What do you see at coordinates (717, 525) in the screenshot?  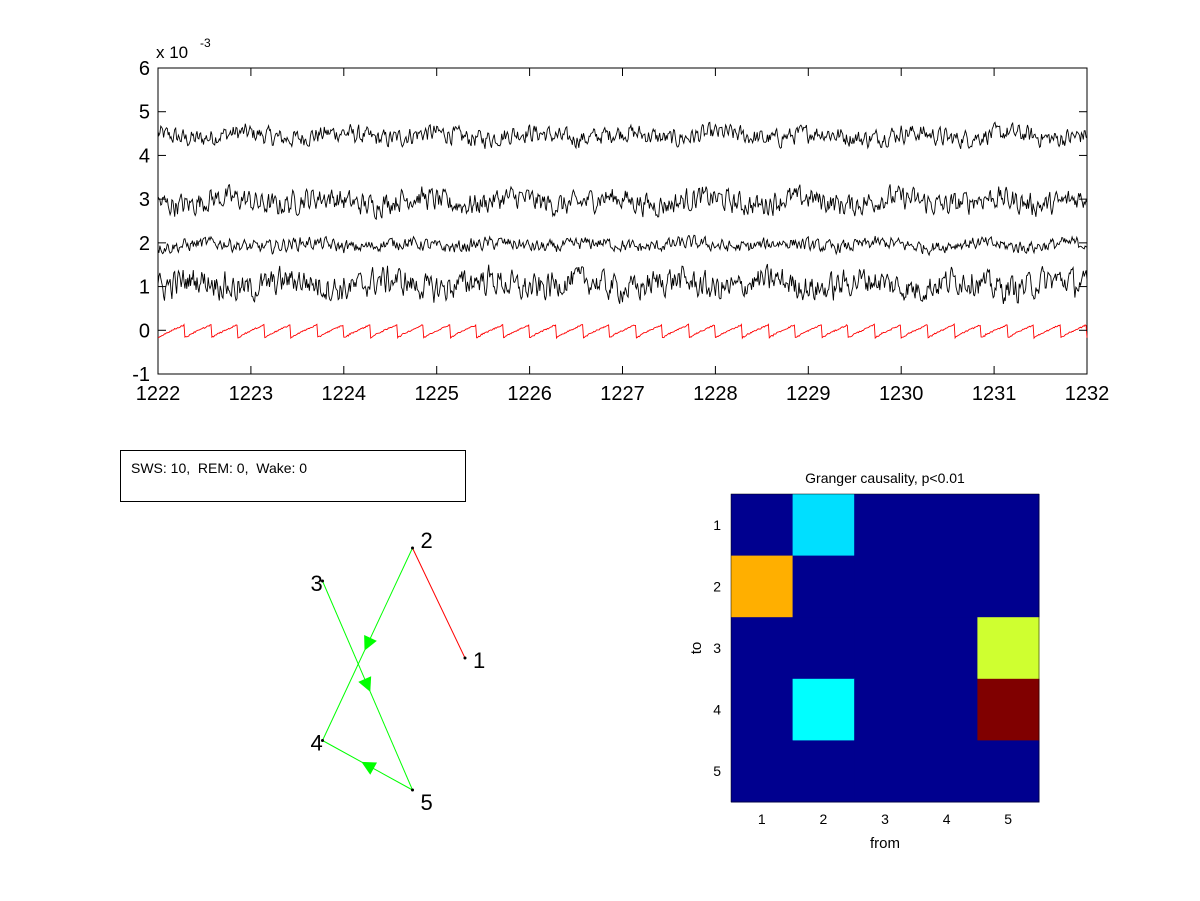 I see `heatmap-y-tick-label: 1` at bounding box center [717, 525].